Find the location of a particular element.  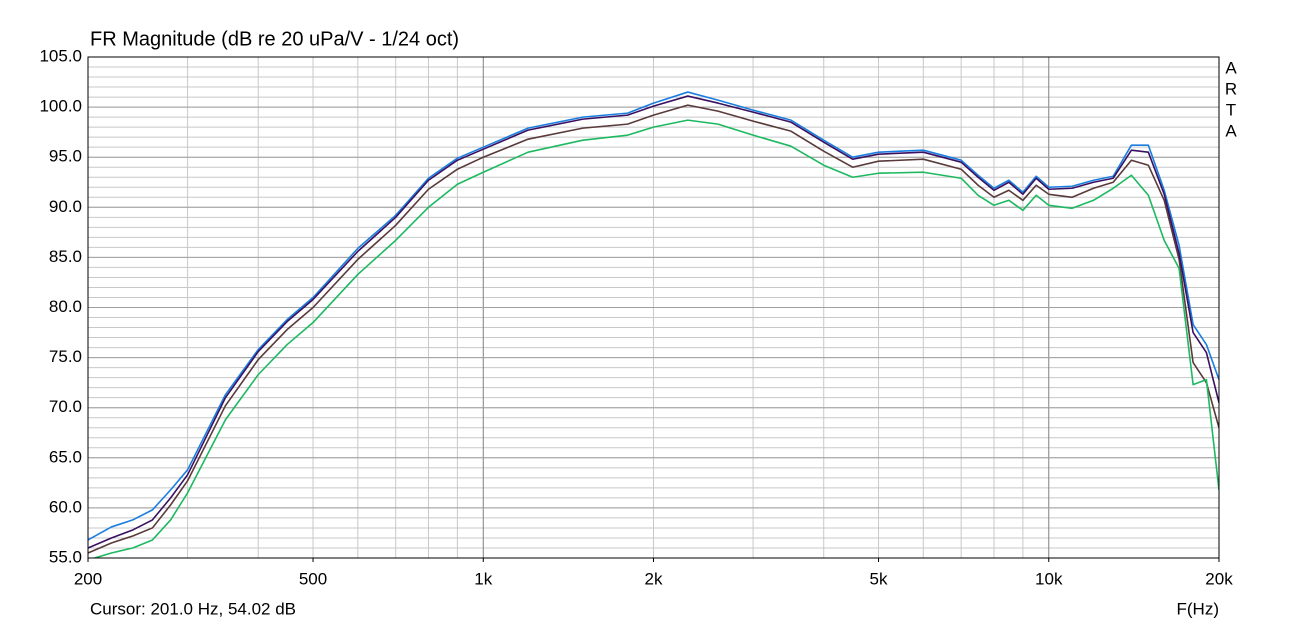

x-tick-label: 2k is located at coordinates (654, 578).